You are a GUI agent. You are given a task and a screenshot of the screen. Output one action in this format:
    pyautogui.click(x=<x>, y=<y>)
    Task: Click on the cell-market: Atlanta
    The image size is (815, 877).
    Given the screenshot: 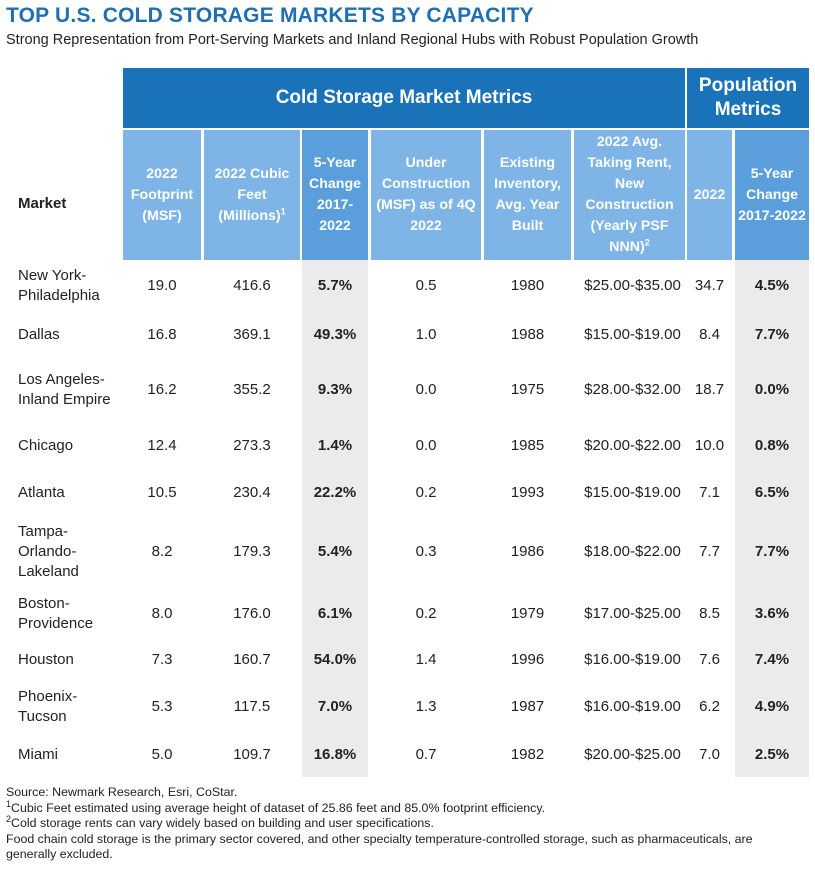 What is the action you would take?
    pyautogui.click(x=41, y=492)
    